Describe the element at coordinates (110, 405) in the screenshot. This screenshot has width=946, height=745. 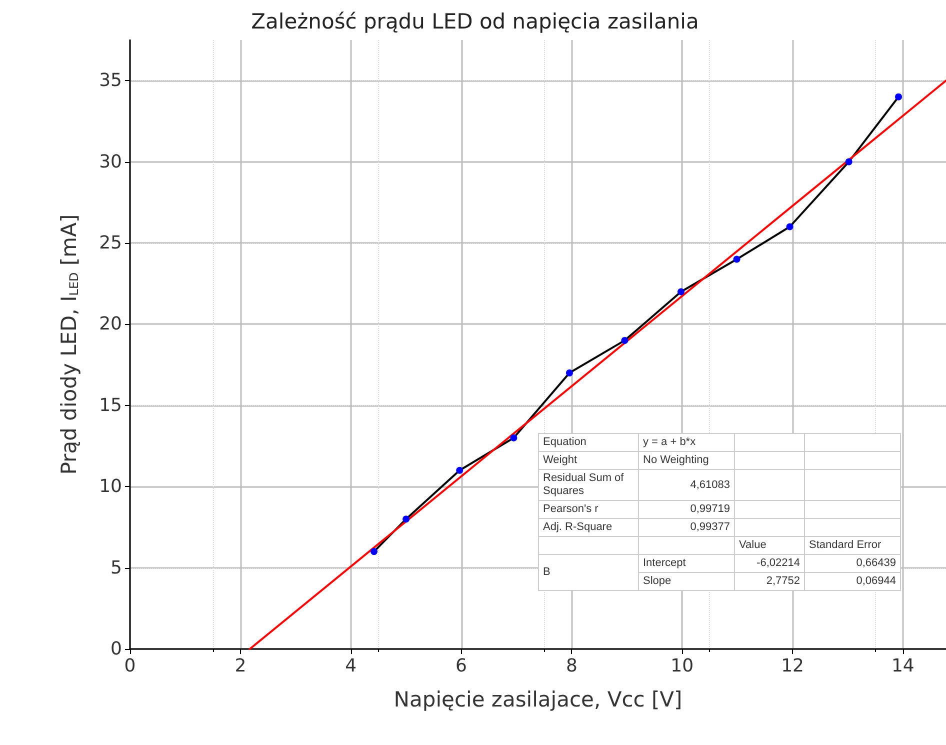
I see `y-tick-label: 15` at that location.